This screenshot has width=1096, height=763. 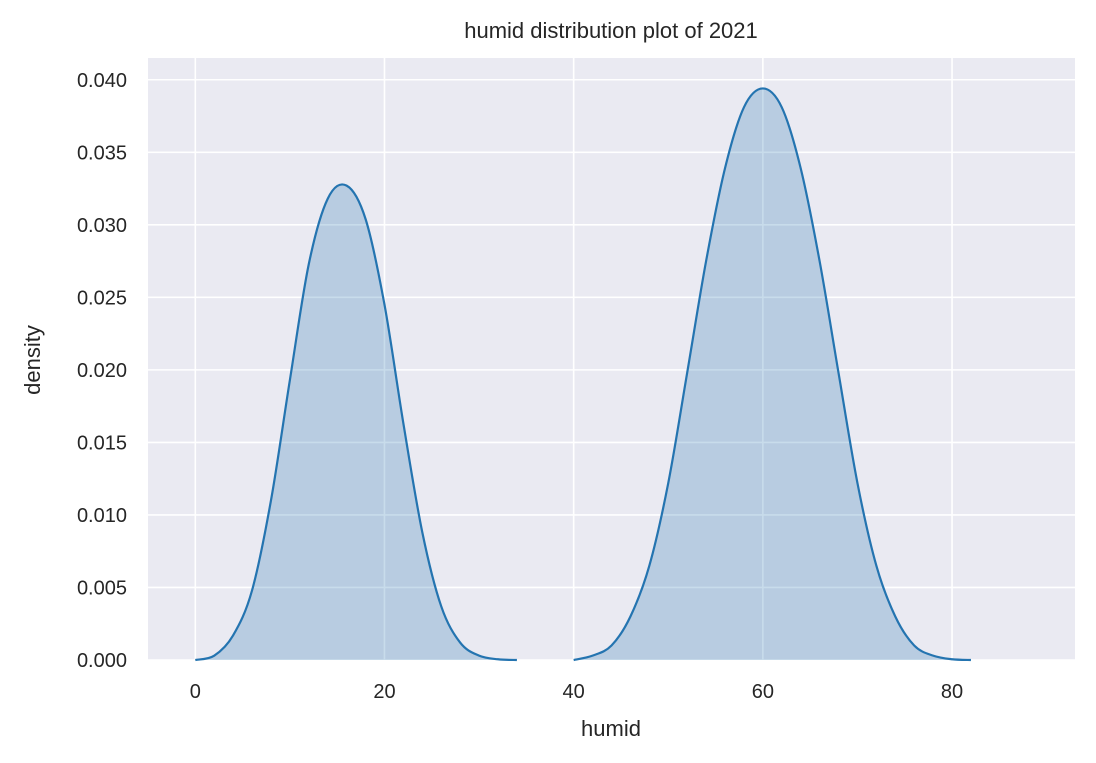 I want to click on x-tick-label: 0, so click(x=195, y=692).